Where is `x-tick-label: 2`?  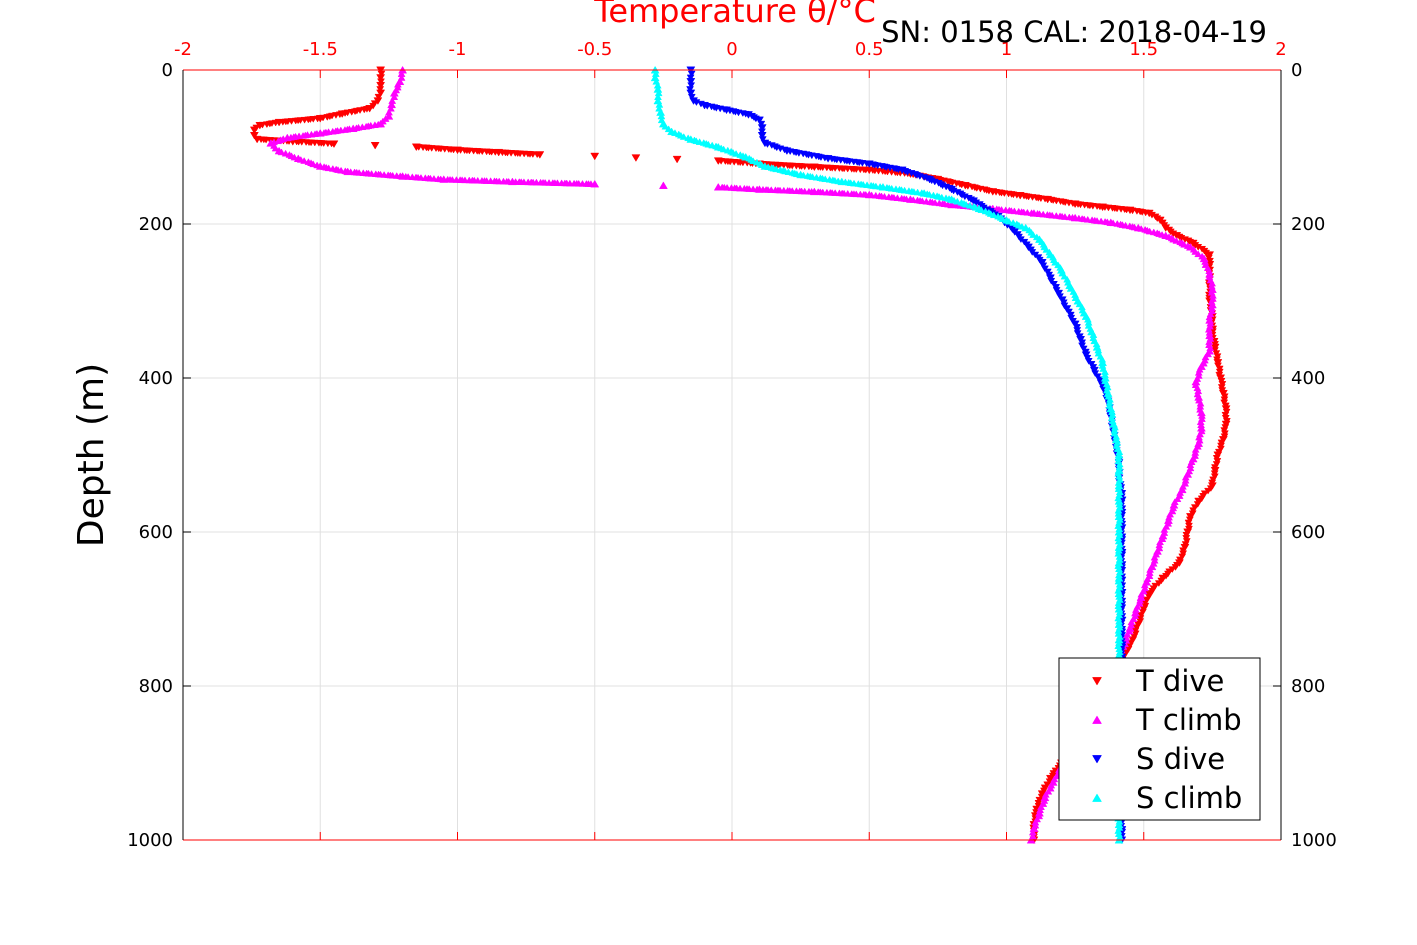
x-tick-label: 2 is located at coordinates (1280, 49).